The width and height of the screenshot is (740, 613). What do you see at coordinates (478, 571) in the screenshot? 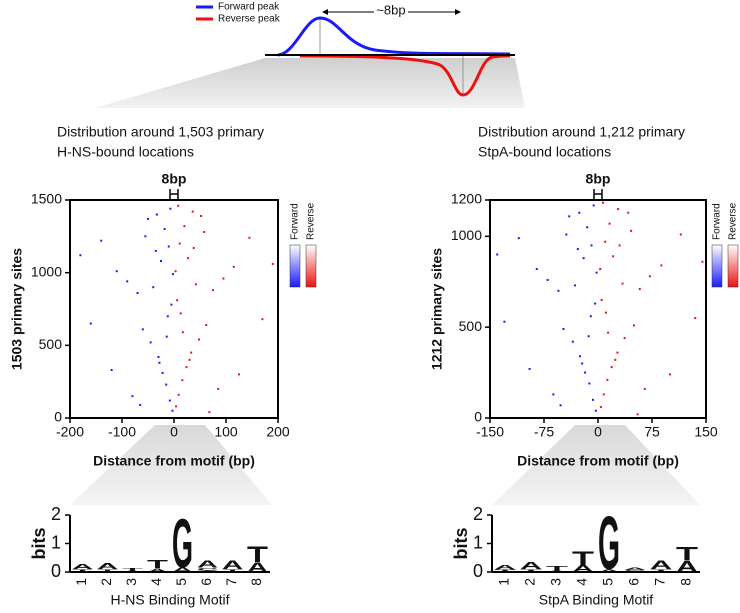
I see `y-tick-label: 0` at bounding box center [478, 571].